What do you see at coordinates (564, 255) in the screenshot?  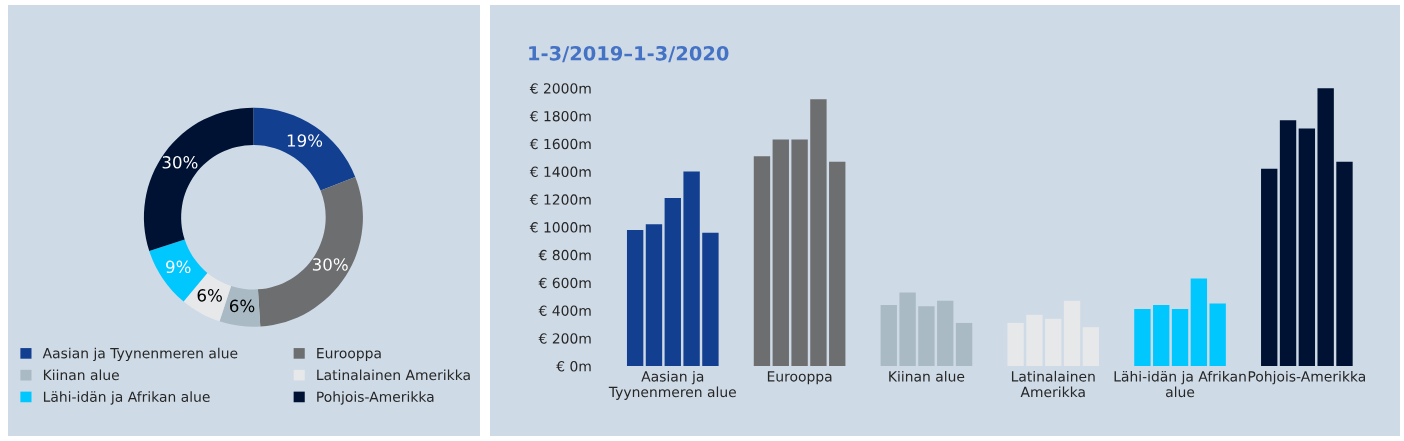 I see `y-tick-label: € 800m` at bounding box center [564, 255].